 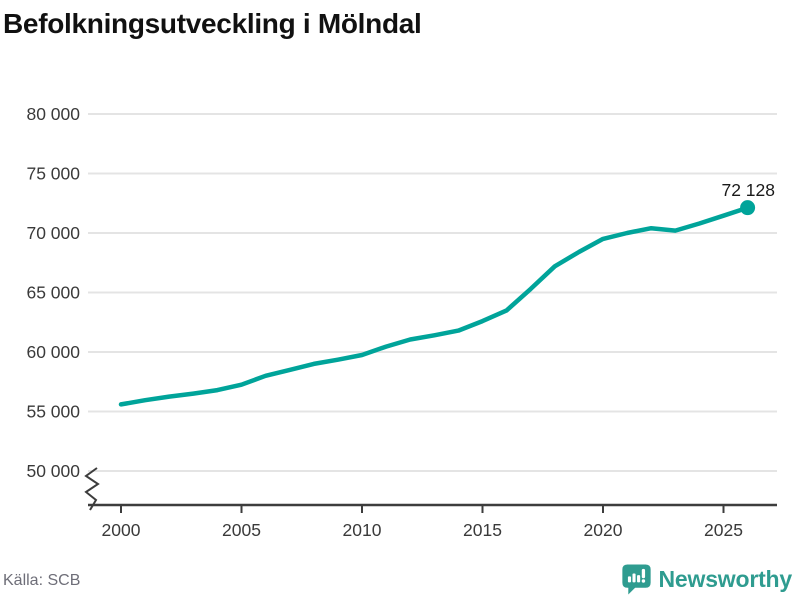 I want to click on svg-text: 2005, so click(x=241, y=530).